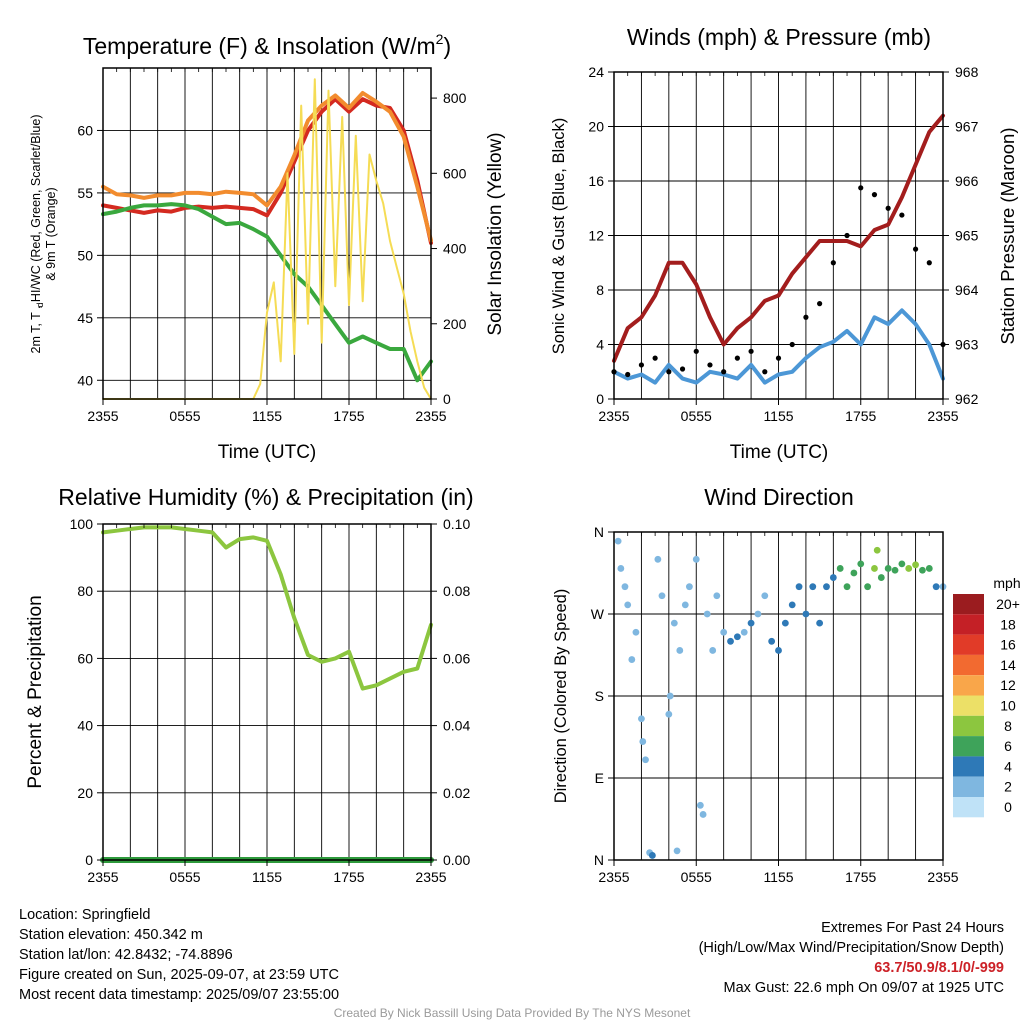  What do you see at coordinates (778, 696) in the screenshot?
I see `direction-grid` at bounding box center [778, 696].